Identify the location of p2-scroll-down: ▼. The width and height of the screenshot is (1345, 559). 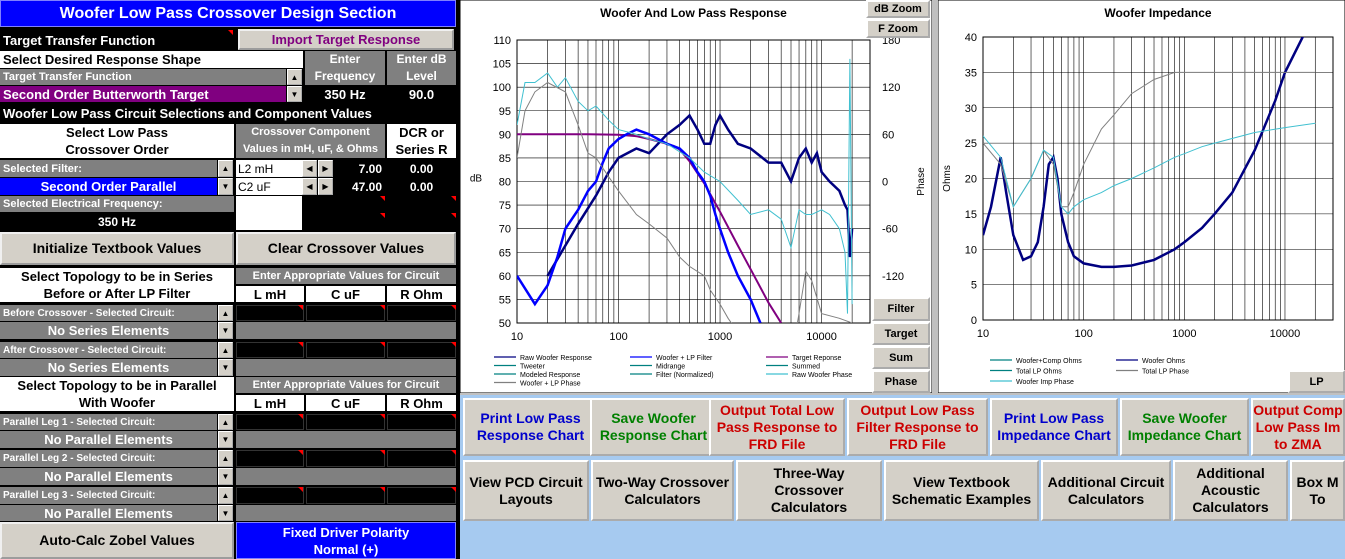
(225, 476).